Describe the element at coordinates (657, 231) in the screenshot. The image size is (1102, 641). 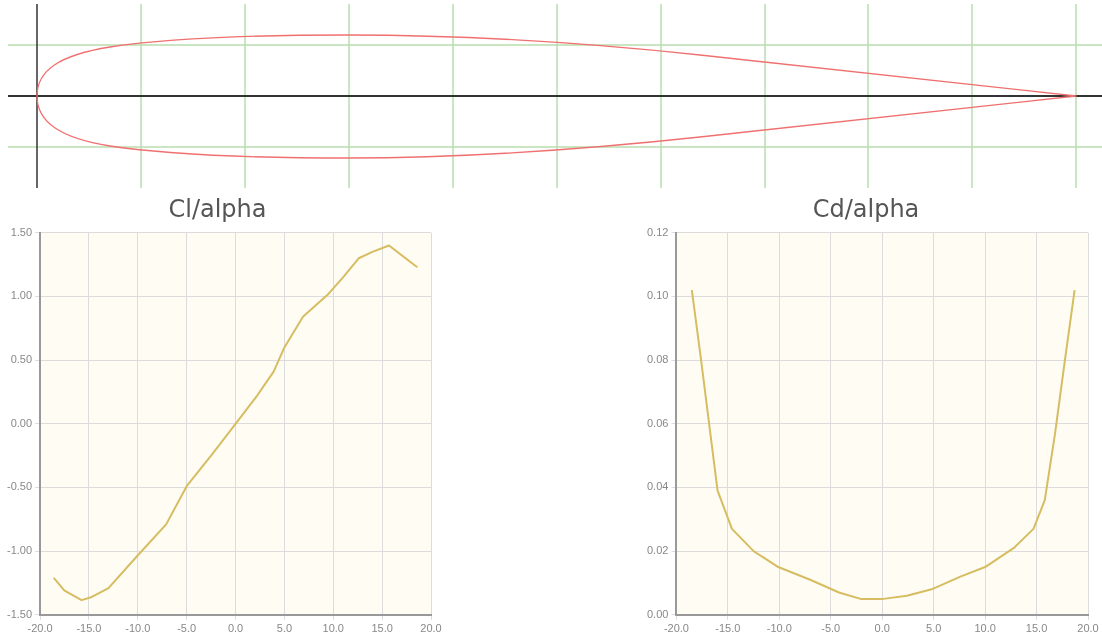
I see `y-tick-label: 0.12` at that location.